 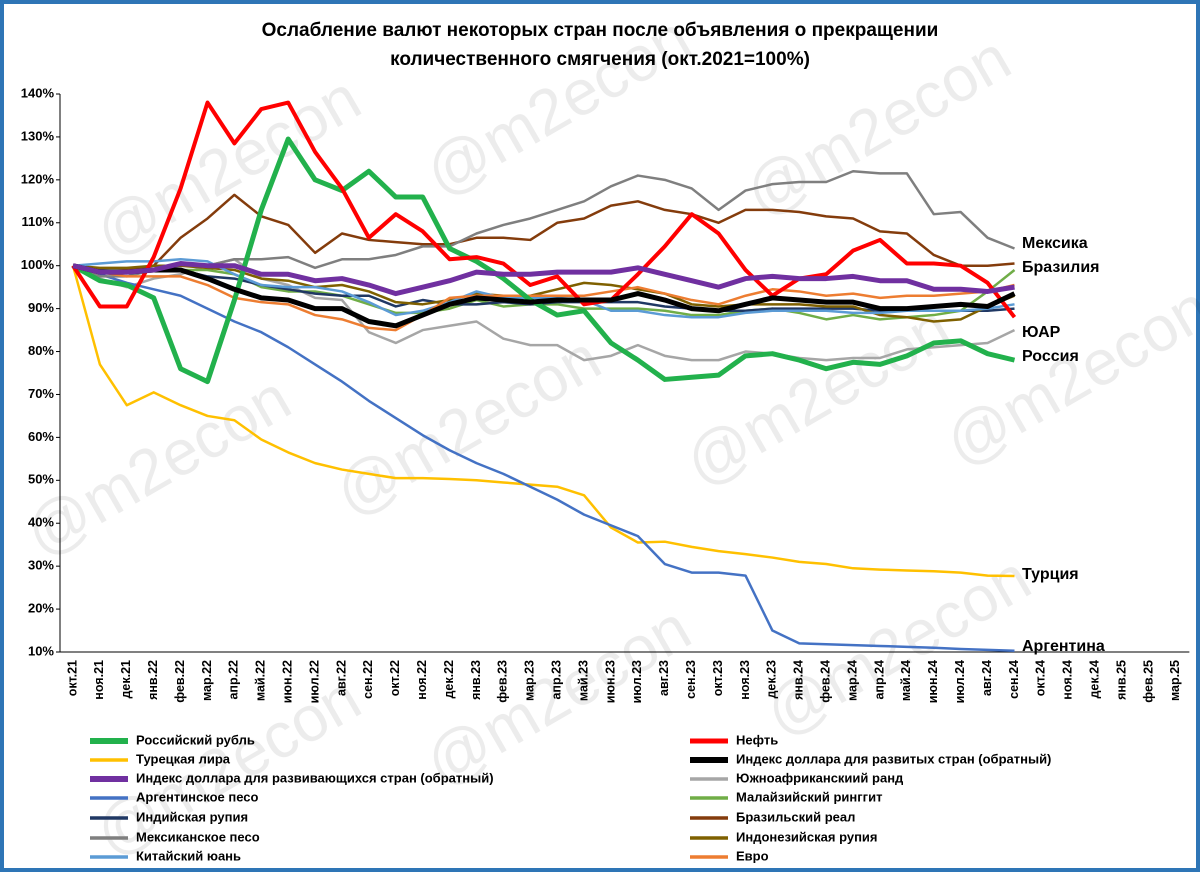 I want to click on y-tick-label: 30%, so click(x=41, y=565).